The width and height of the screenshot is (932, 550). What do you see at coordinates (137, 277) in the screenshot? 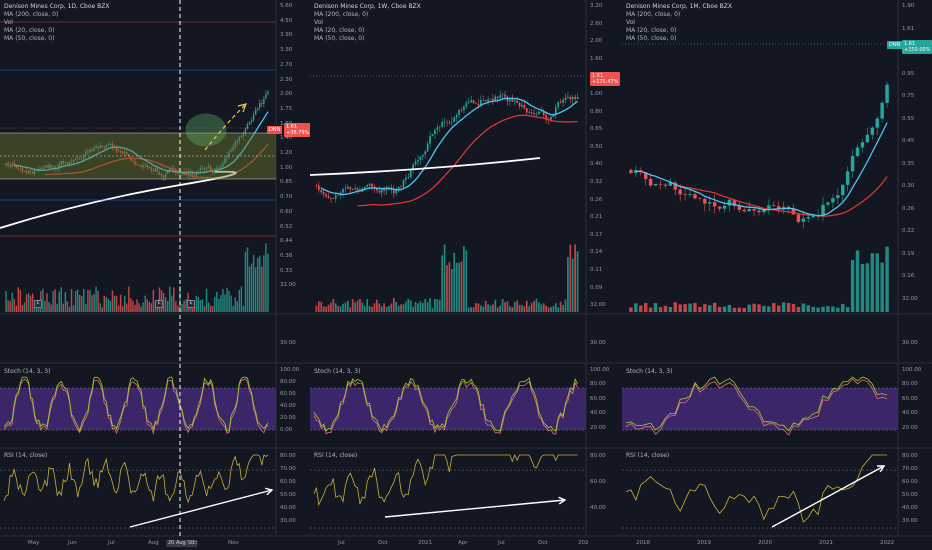
I see `volume-group` at bounding box center [137, 277].